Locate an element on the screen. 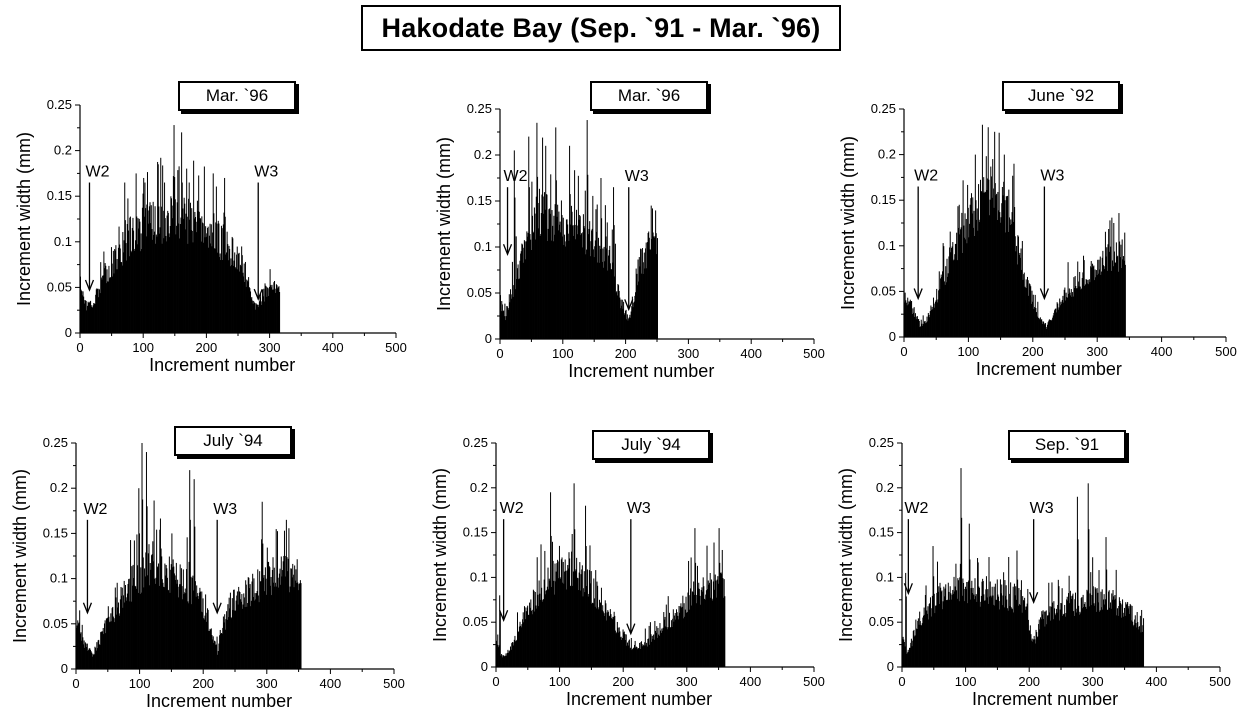 This screenshot has width=1248, height=716. marker-label: W2 is located at coordinates (97, 172).